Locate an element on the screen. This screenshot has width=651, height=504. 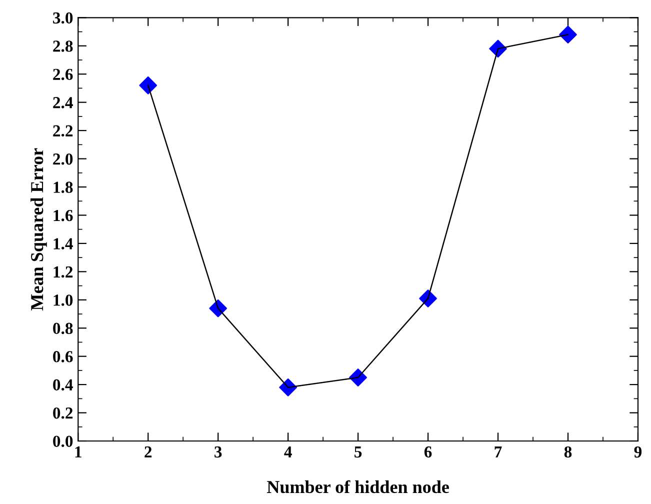
x-tick-label: 7 is located at coordinates (498, 452).